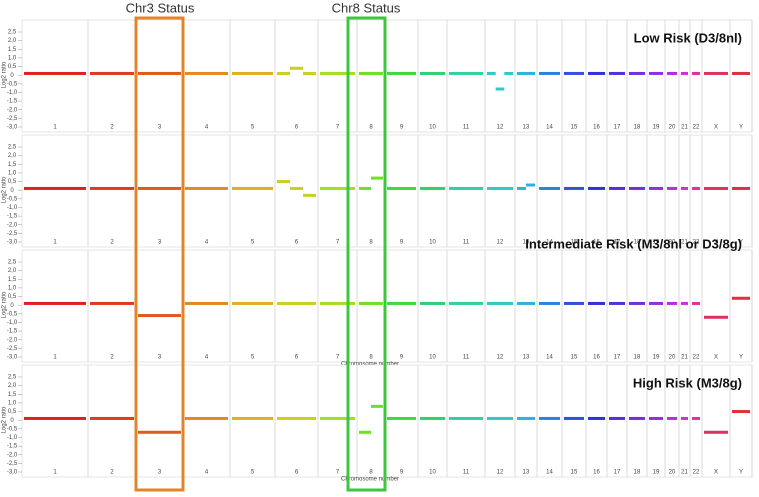 This screenshot has width=759, height=497. I want to click on x-tick-label: Y, so click(741, 358).